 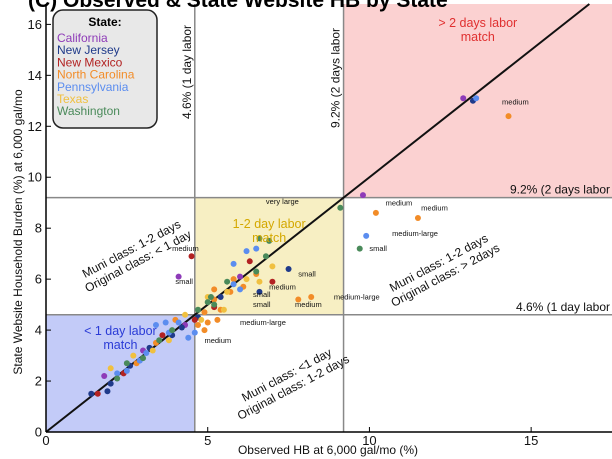 What do you see at coordinates (35, 75) in the screenshot?
I see `y-tick-label: 14` at bounding box center [35, 75].